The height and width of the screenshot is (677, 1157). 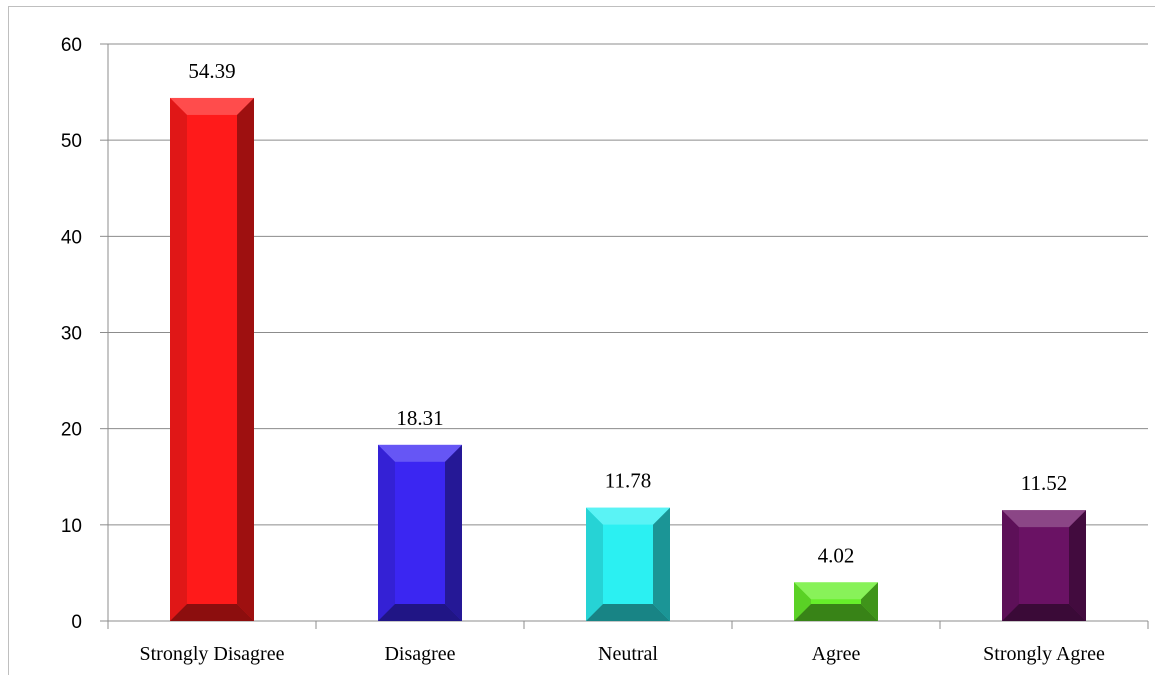 What do you see at coordinates (1044, 483) in the screenshot?
I see `data-label: 11.52` at bounding box center [1044, 483].